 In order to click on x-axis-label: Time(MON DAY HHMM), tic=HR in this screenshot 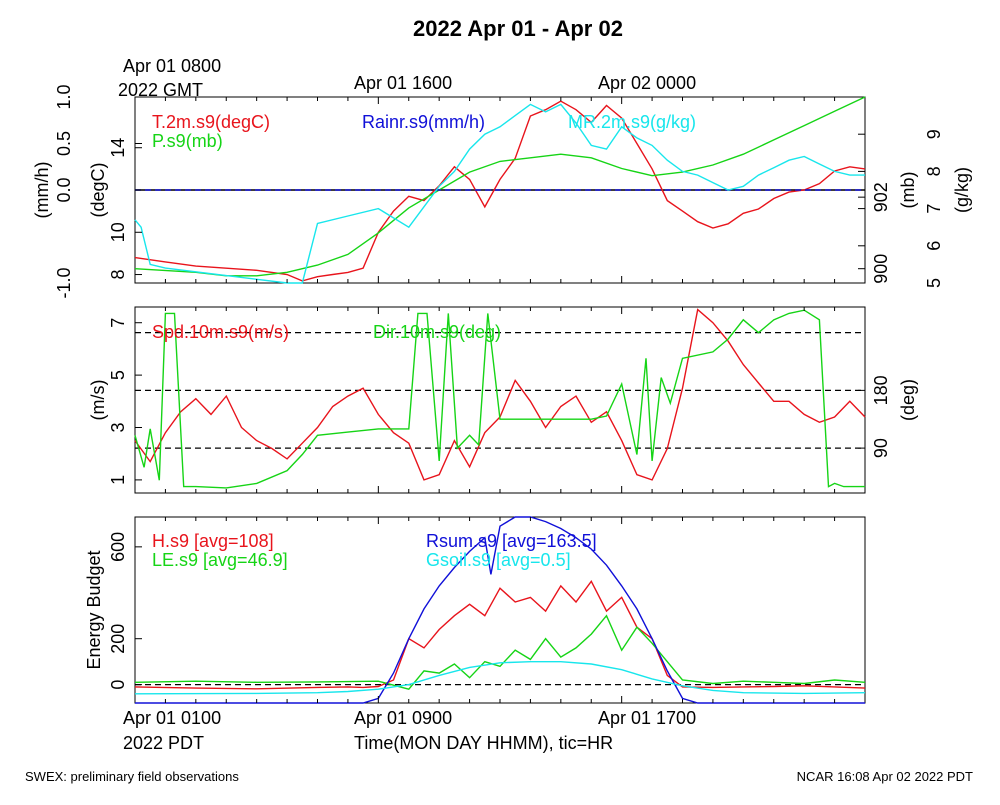, I will do `click(483, 743)`.